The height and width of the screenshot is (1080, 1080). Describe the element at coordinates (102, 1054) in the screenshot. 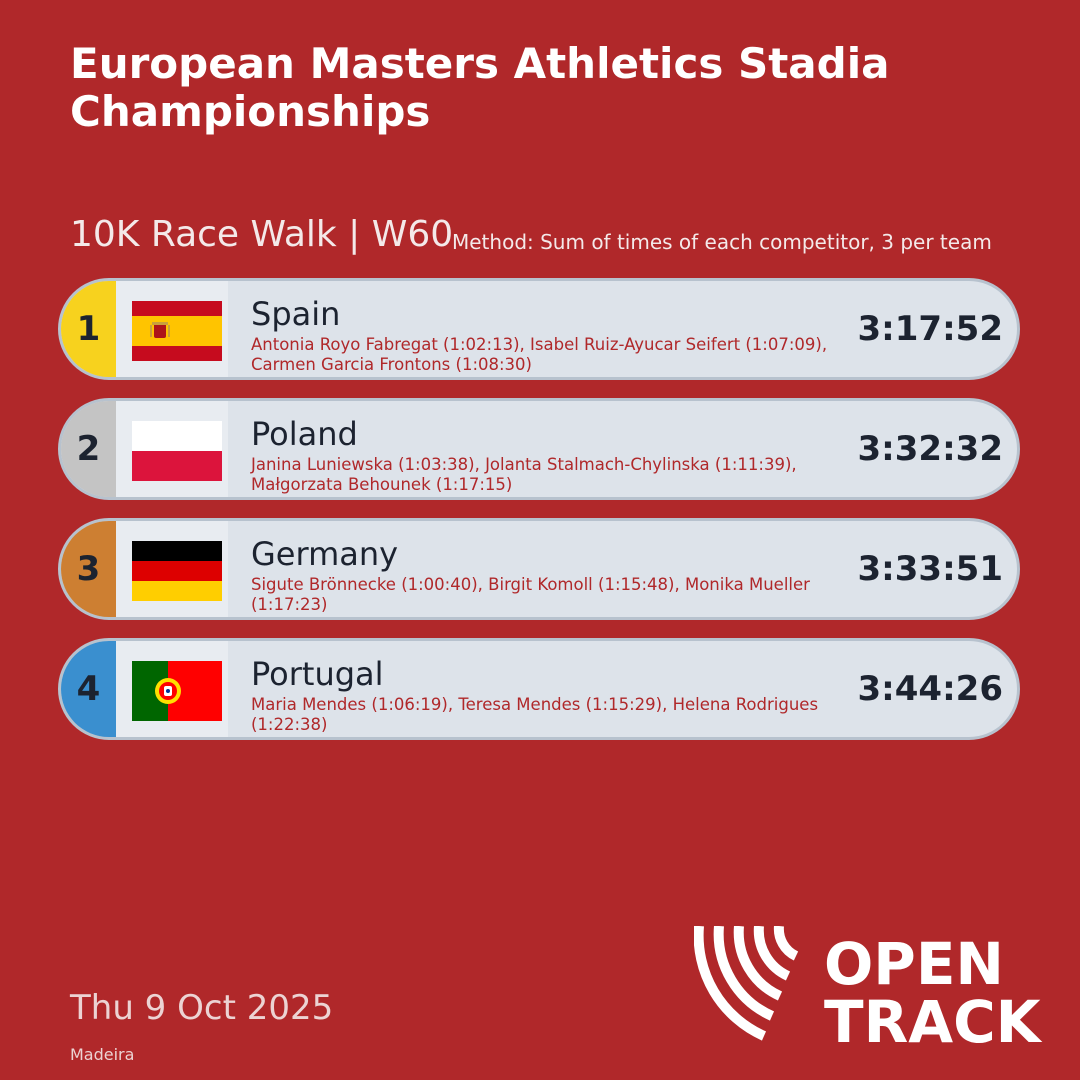

I see `event-venue: Madeira` at that location.